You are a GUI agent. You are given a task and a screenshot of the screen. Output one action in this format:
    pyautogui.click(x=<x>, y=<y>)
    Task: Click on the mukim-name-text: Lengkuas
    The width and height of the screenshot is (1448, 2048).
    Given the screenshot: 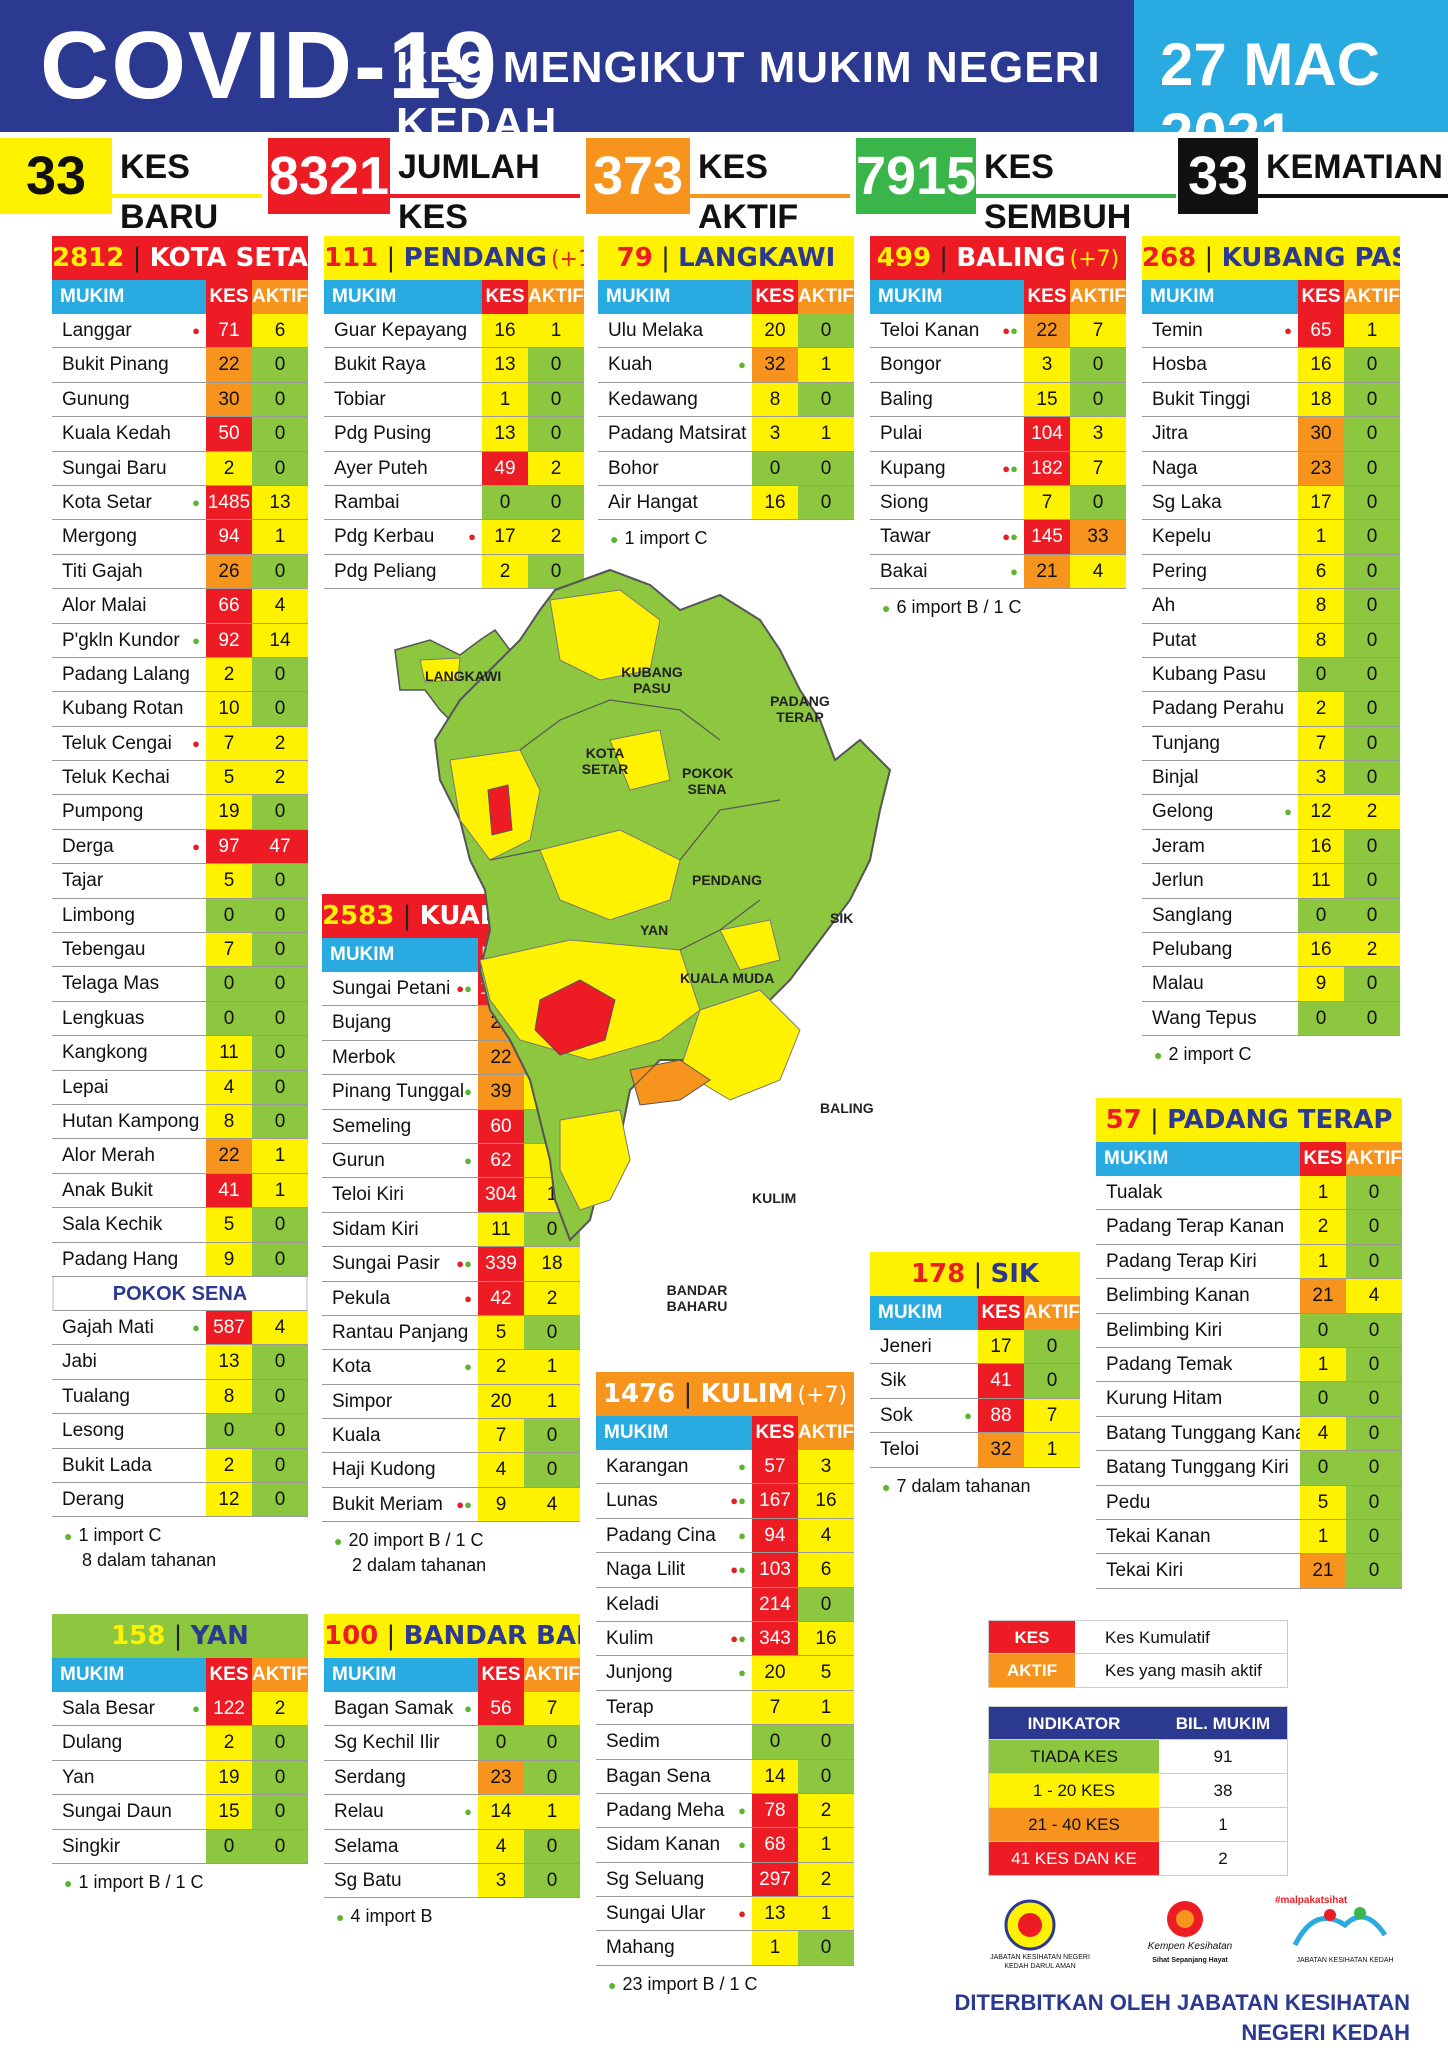 What is the action you would take?
    pyautogui.click(x=103, y=1018)
    